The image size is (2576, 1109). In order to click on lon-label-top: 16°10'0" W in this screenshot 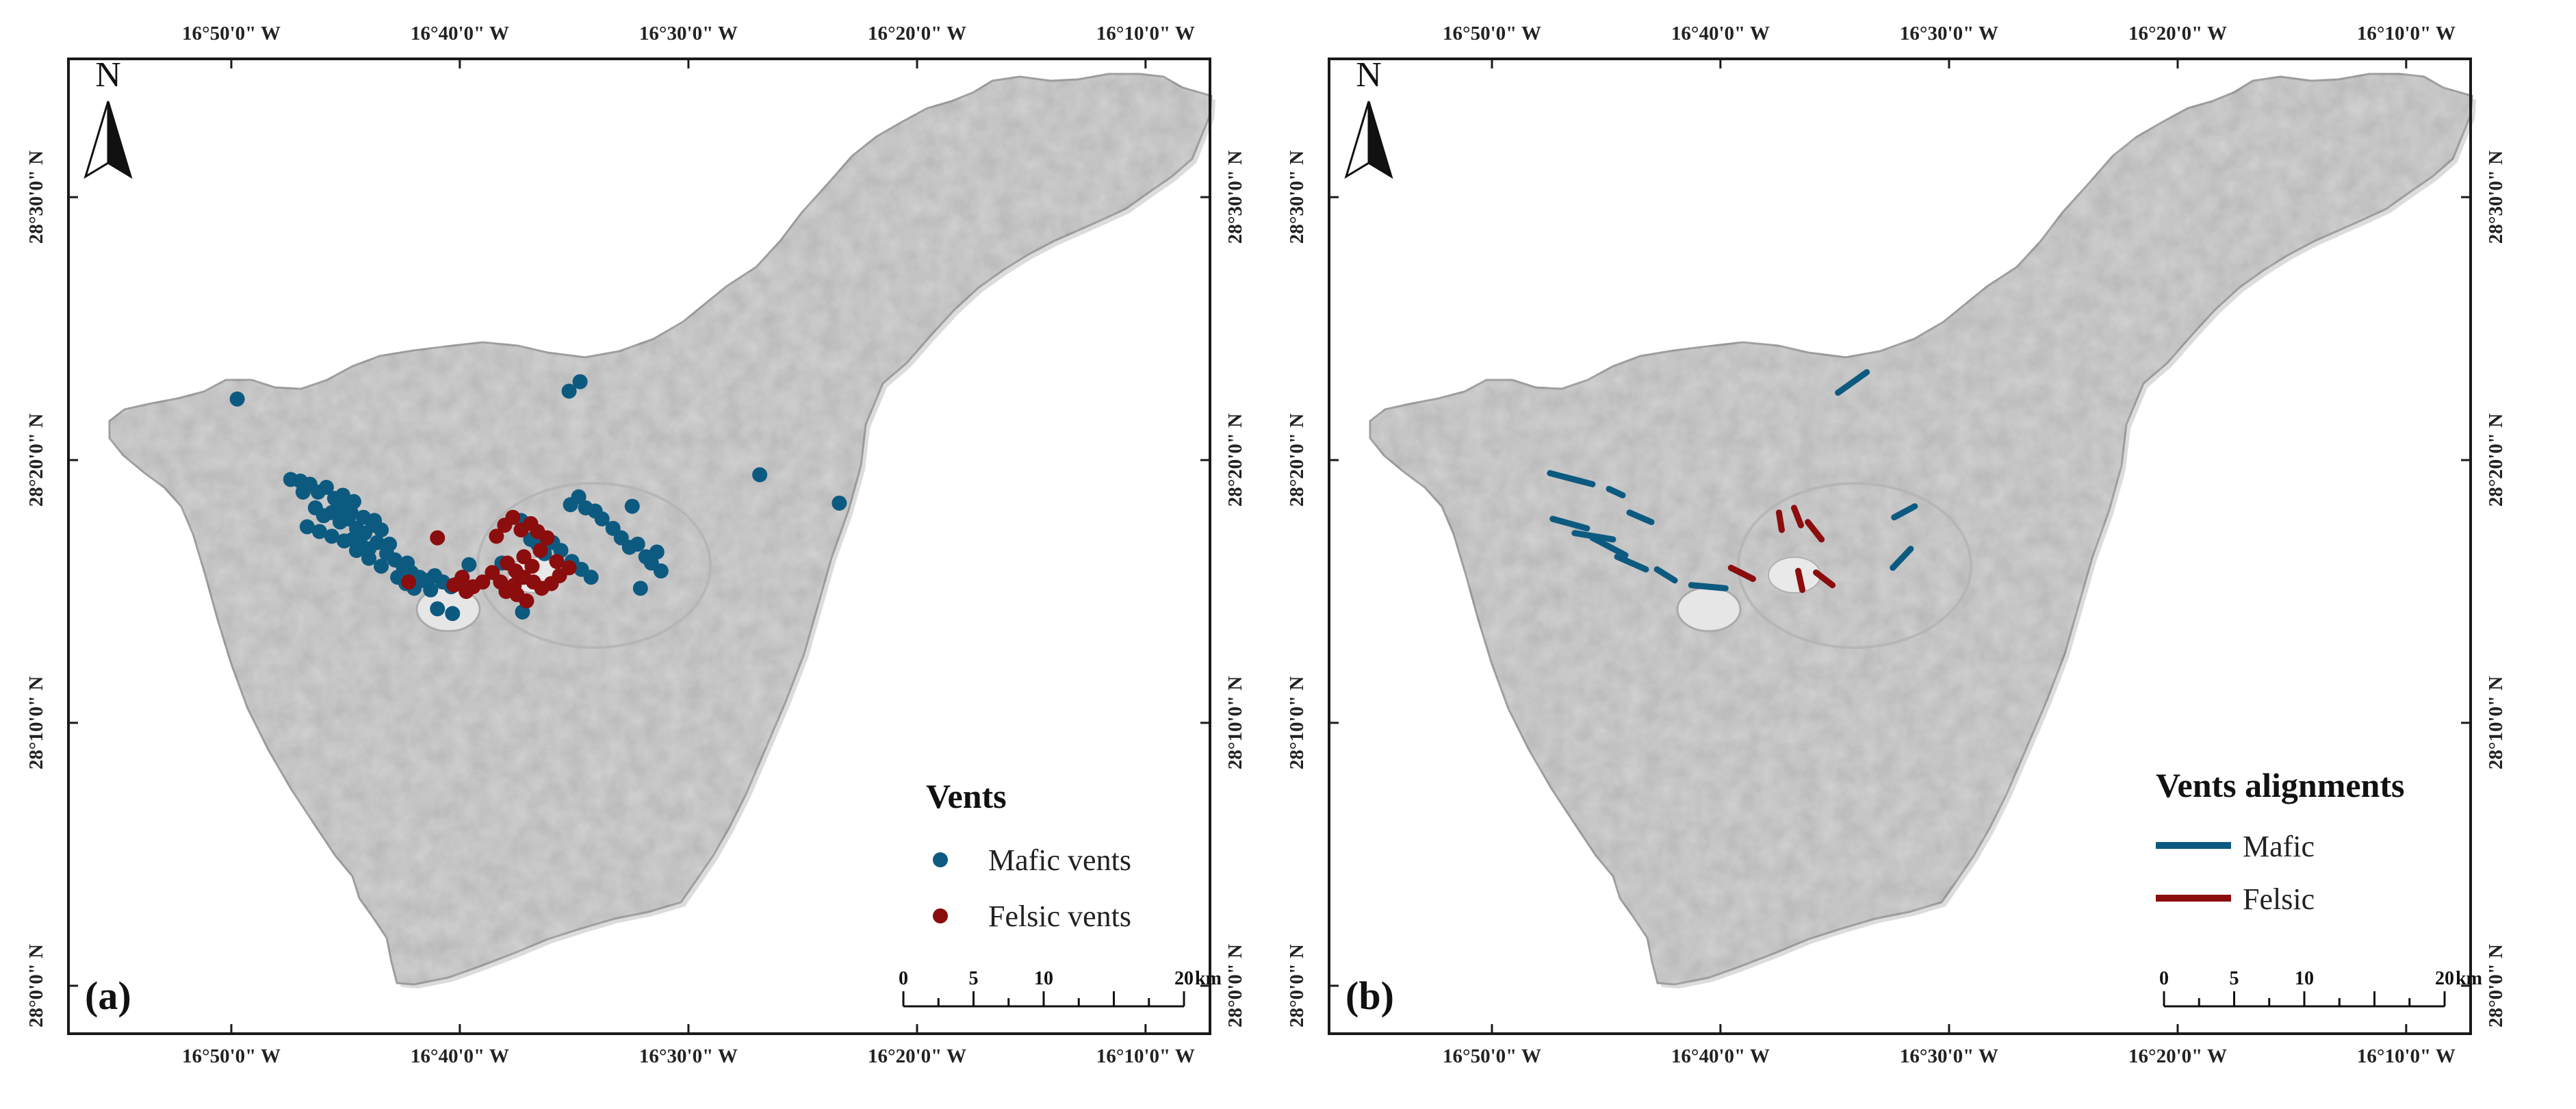, I will do `click(2406, 33)`.